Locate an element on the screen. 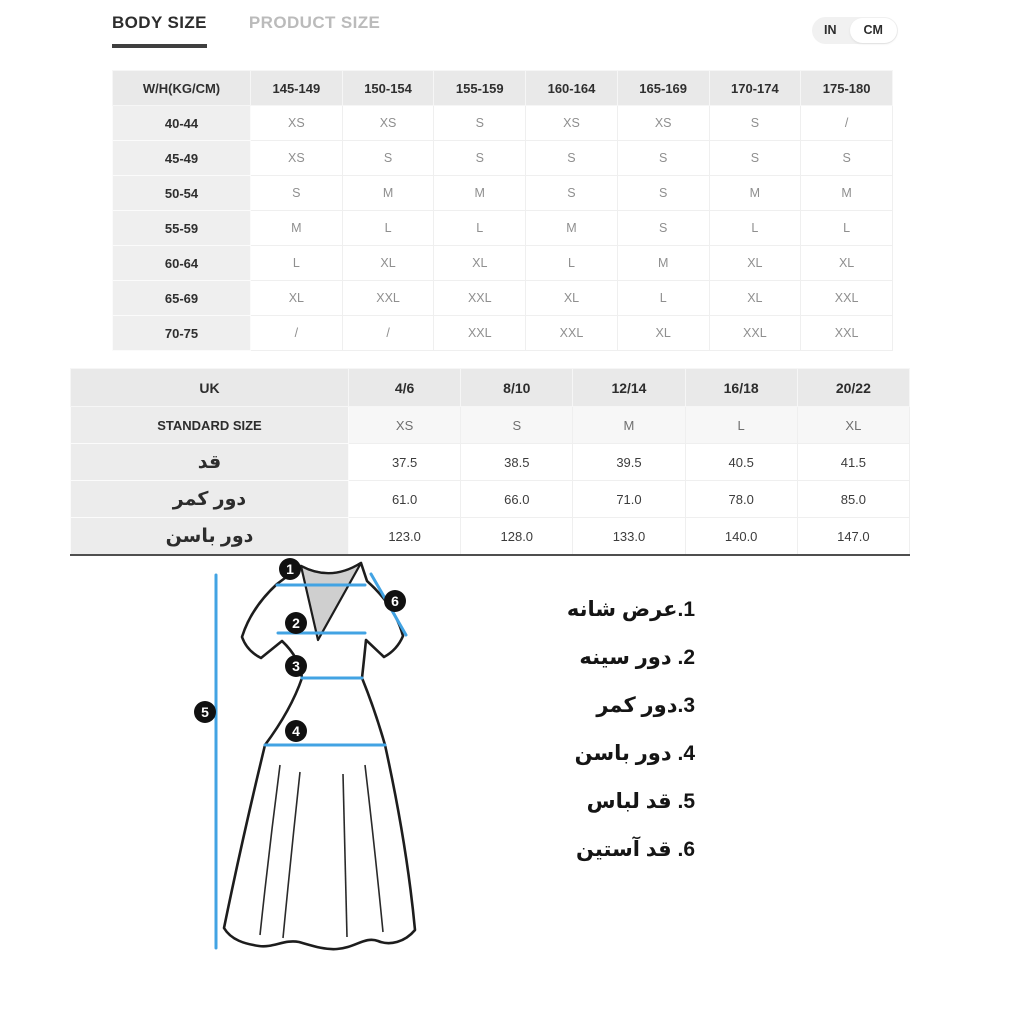  body-size-table-cell-6-2: XXL is located at coordinates (480, 333).